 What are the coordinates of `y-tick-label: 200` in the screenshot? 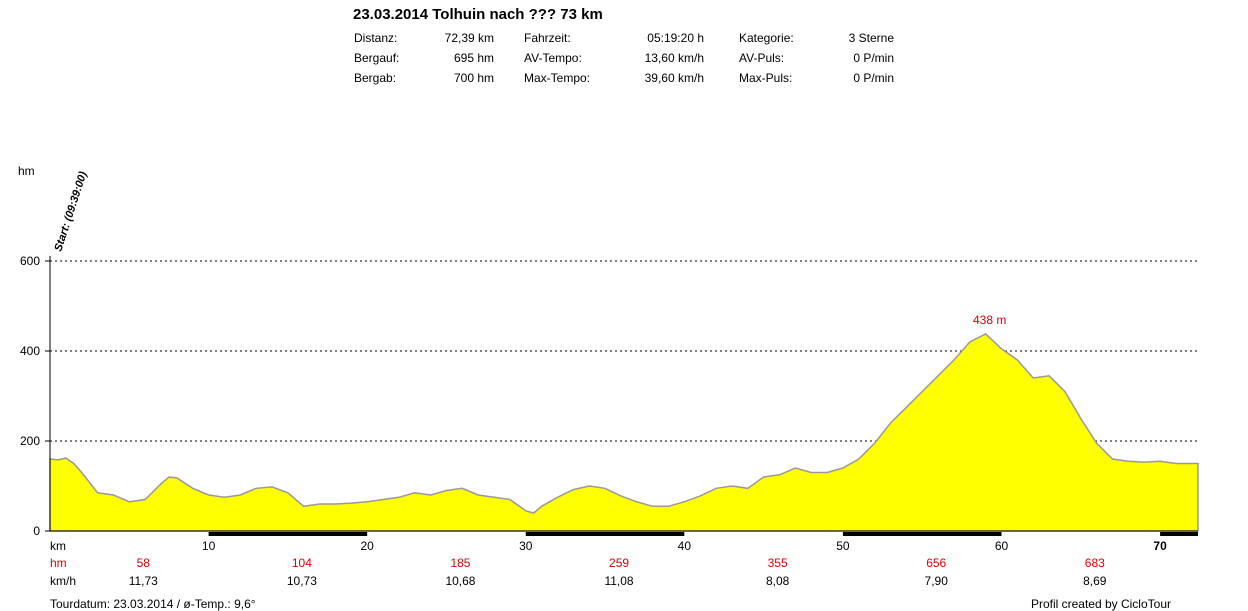 It's located at (30, 441).